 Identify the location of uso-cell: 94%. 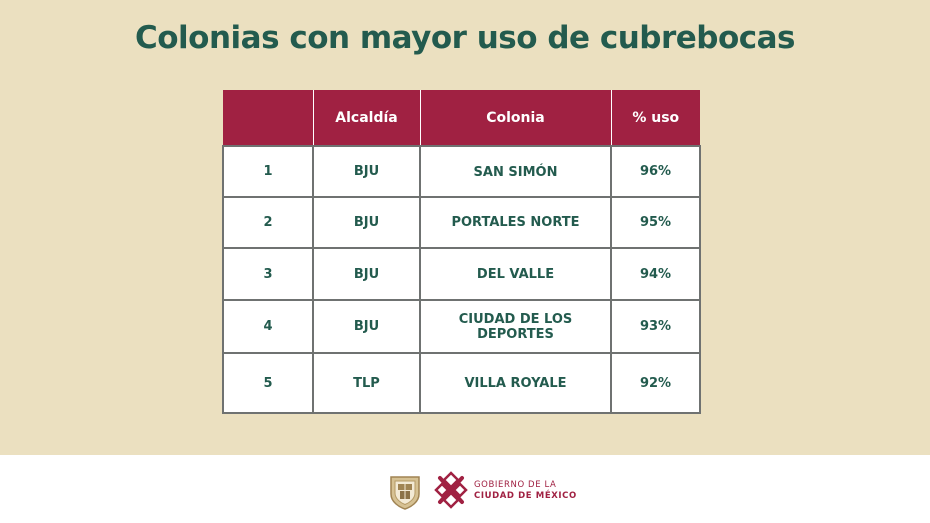
(655, 274).